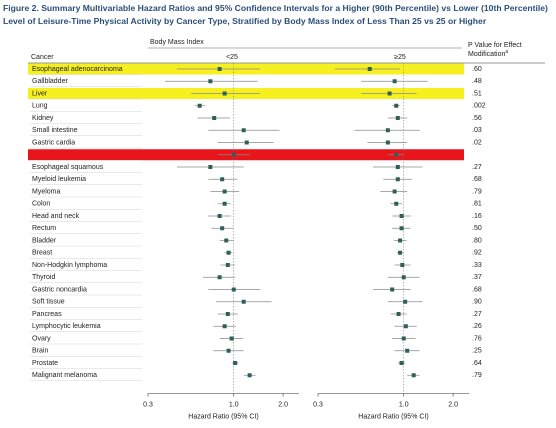  Describe the element at coordinates (66, 326) in the screenshot. I see `category-label: Lymphocytic leukemia` at that location.